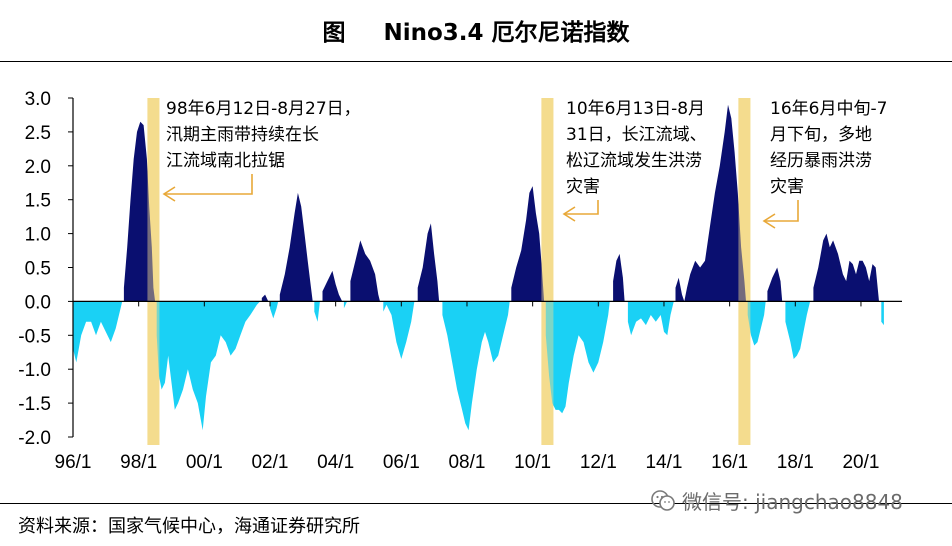 The image size is (952, 546). I want to click on annotation-1-line-3: 江流域南北拉锯, so click(225, 161).